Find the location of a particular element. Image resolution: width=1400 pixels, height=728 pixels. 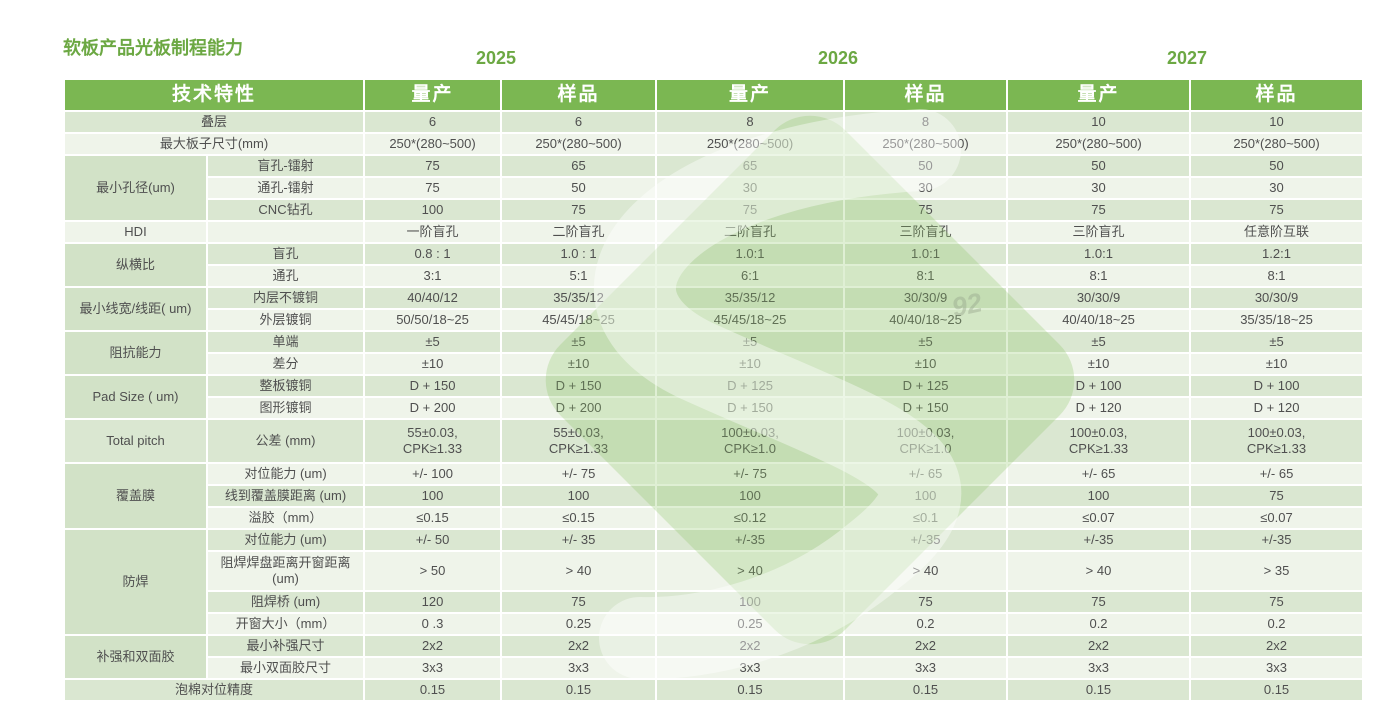

table-row: 开窗大小（mm） 0 .3 0.25 0.25 0.2 0.2 0.2 is located at coordinates (714, 624).